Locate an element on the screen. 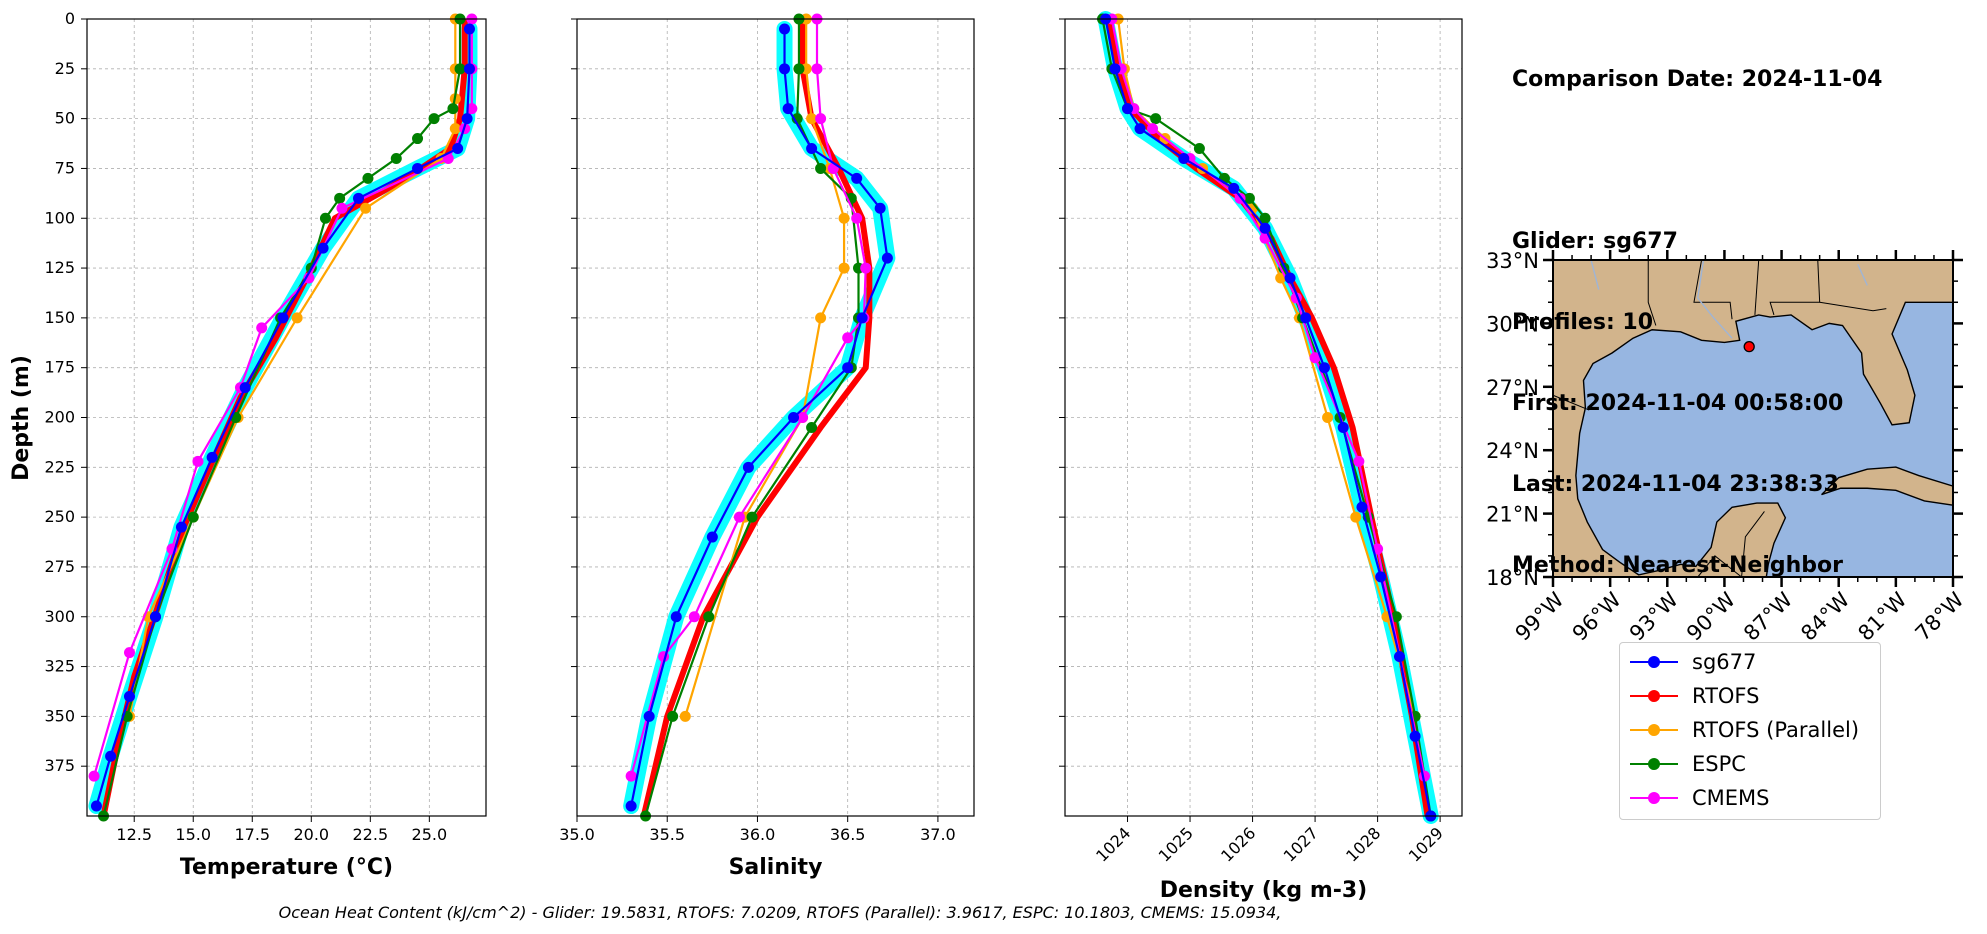 The image size is (1987, 934). x-tick-label: 35.5 is located at coordinates (667, 834).